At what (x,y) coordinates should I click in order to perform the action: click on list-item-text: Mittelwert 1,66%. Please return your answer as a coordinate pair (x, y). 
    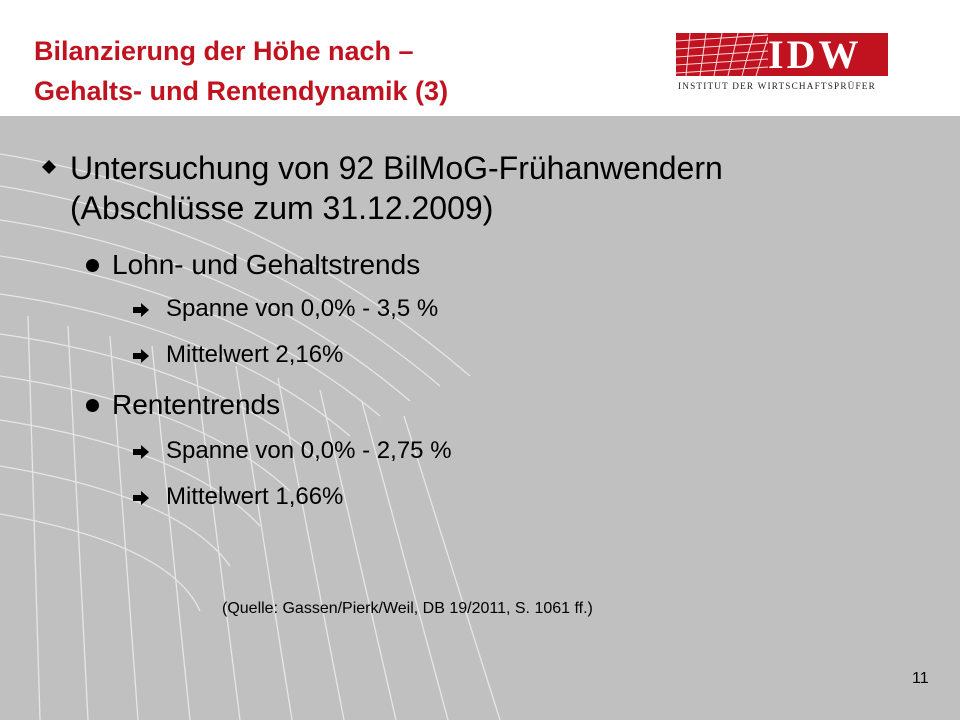
    Looking at the image, I should click on (255, 496).